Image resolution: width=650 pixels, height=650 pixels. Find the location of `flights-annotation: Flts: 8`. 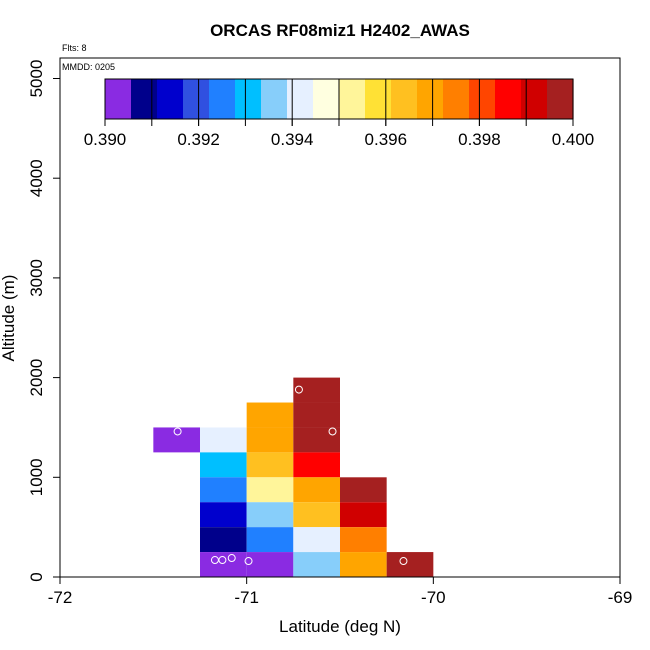

flights-annotation: Flts: 8 is located at coordinates (74, 48).